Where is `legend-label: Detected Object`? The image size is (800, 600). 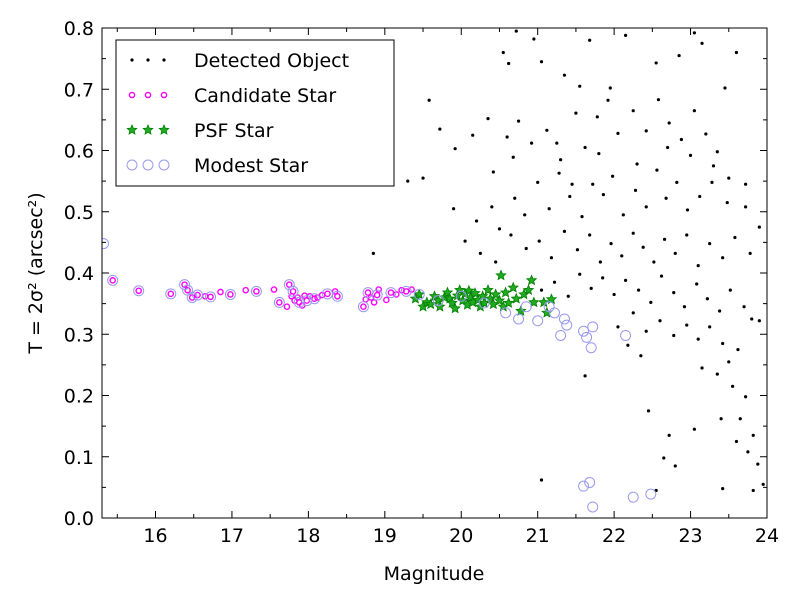
legend-label: Detected Object is located at coordinates (271, 61).